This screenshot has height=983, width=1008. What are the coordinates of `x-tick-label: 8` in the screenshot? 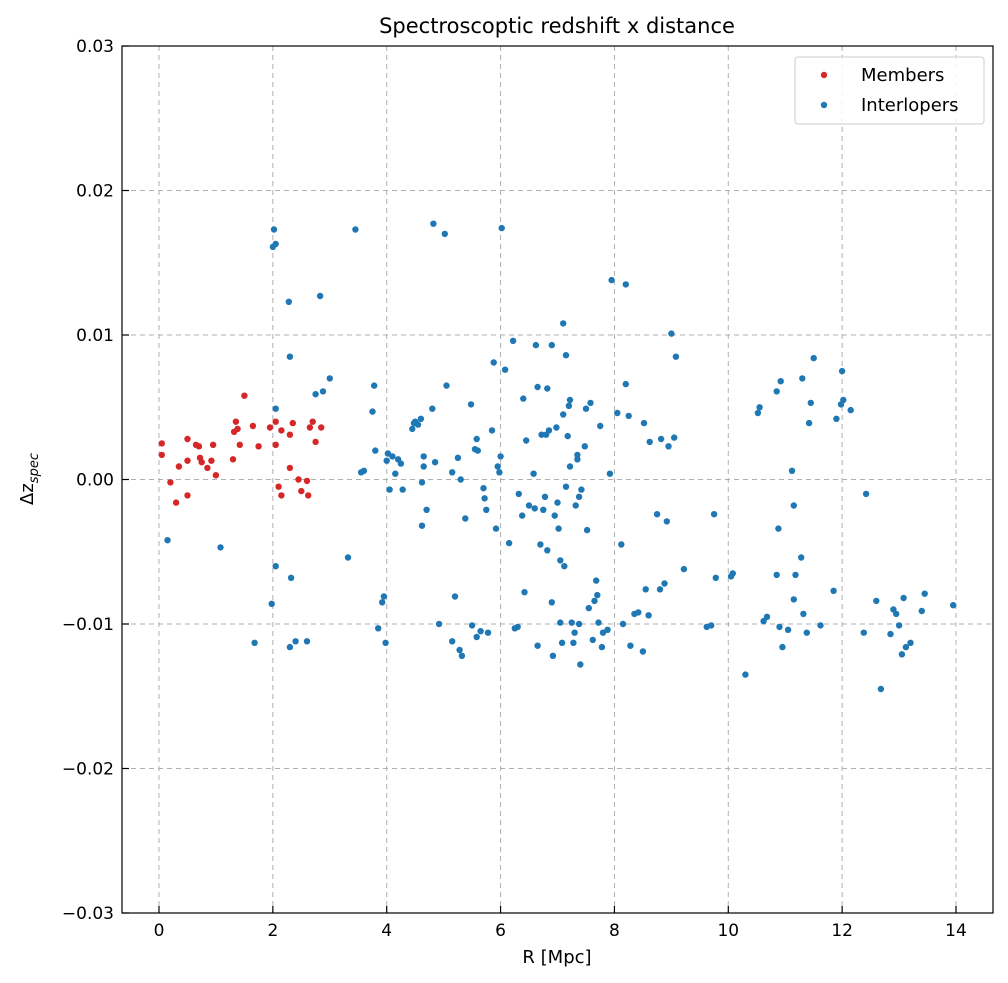 It's located at (614, 931).